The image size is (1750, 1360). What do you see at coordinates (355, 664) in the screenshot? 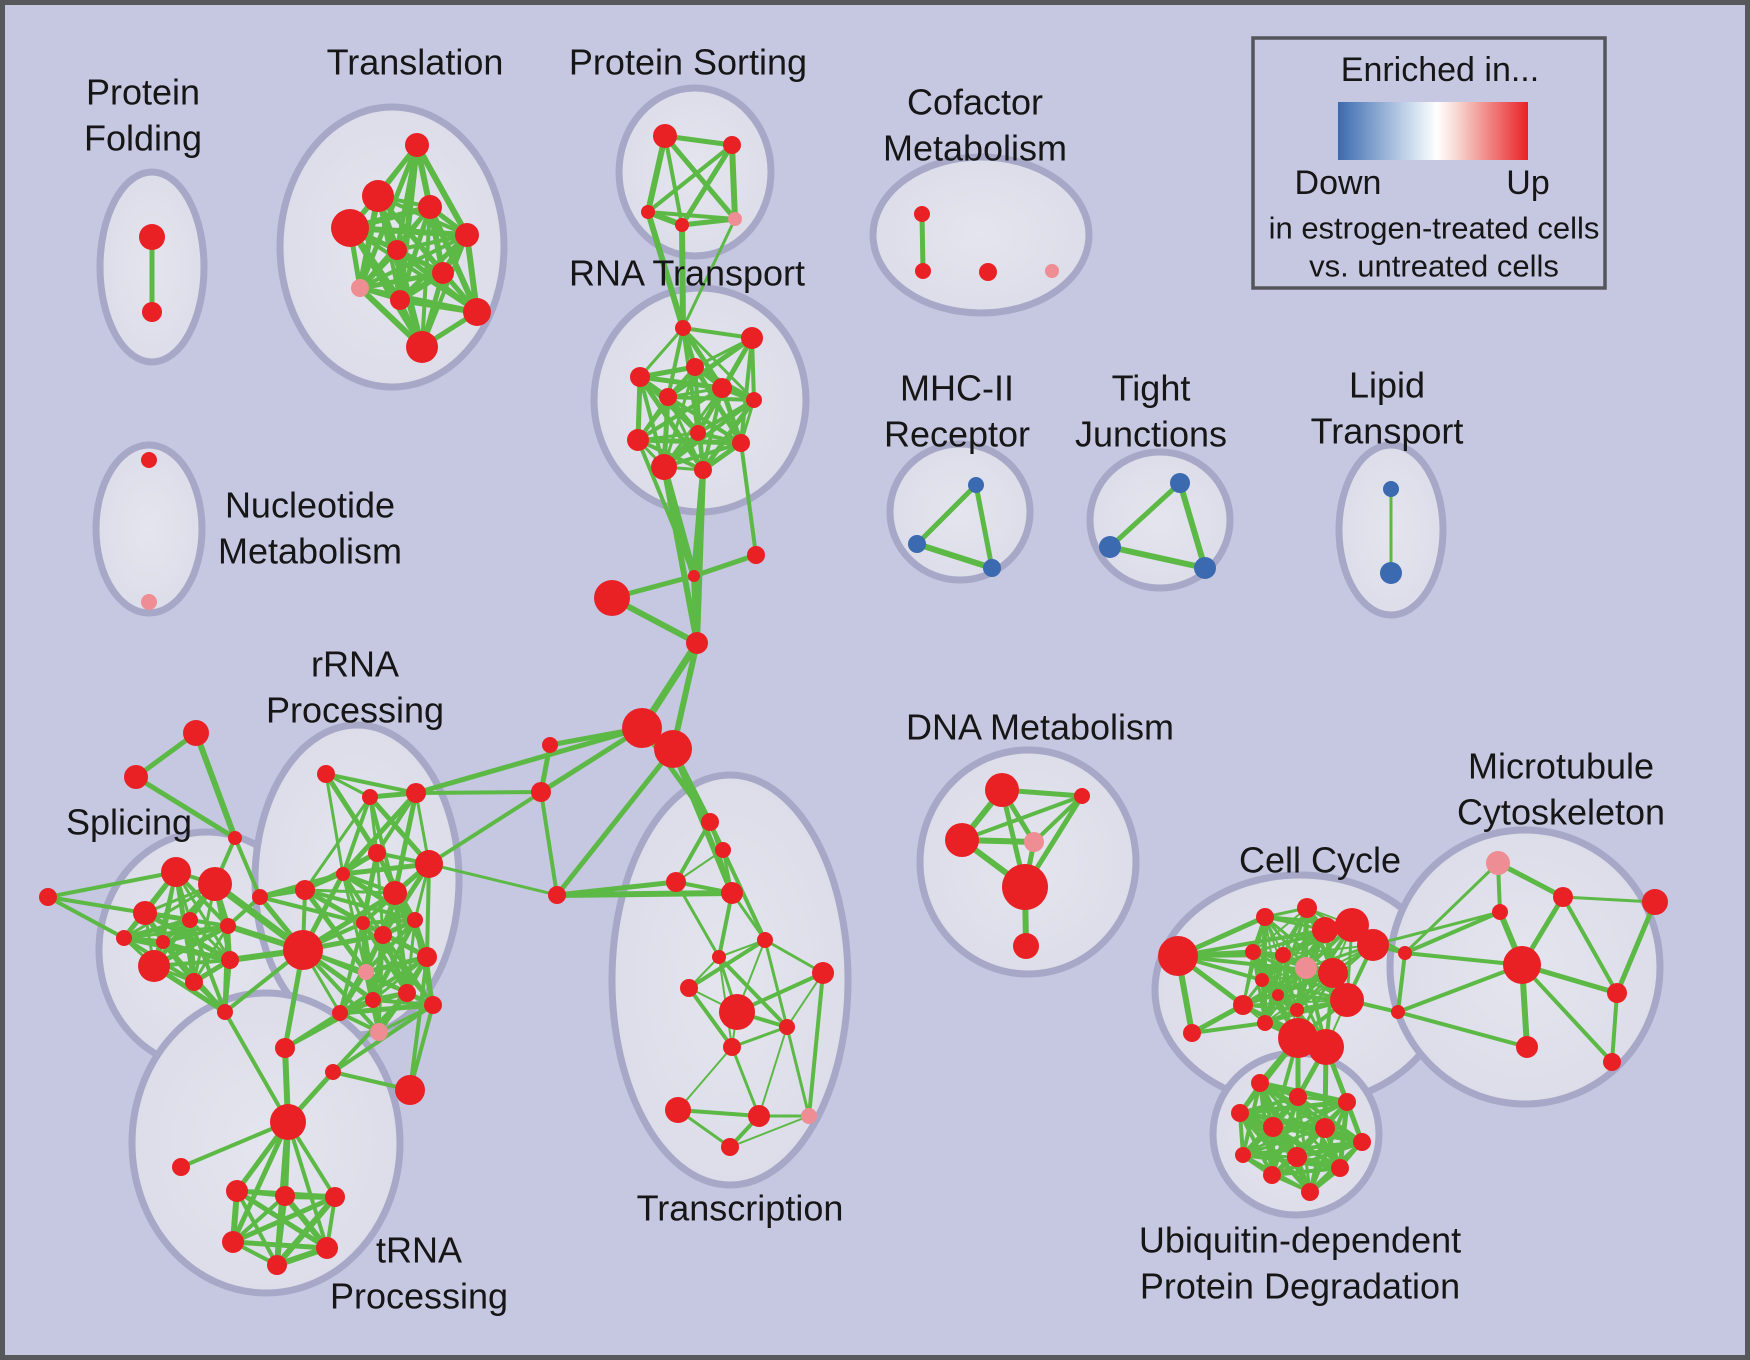
I see `cluster-label-rrna-processing-line1: rRNA` at bounding box center [355, 664].